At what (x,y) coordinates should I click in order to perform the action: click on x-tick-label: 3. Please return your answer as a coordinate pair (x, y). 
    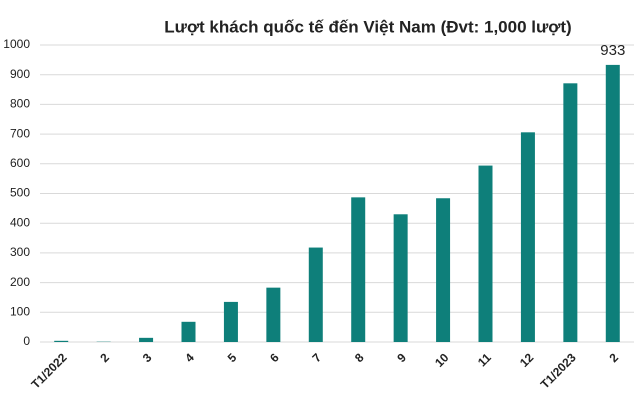
    Looking at the image, I should click on (147, 357).